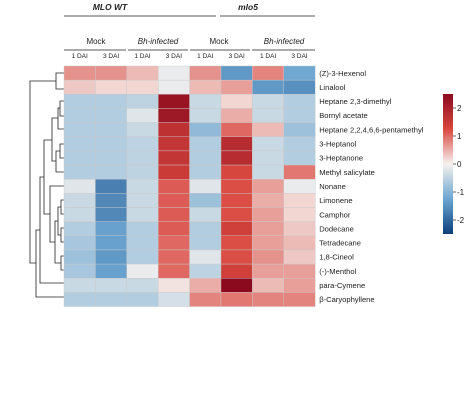 The width and height of the screenshot is (468, 413). I want to click on dendrogram-branch-upper-middle, so click(54, 139).